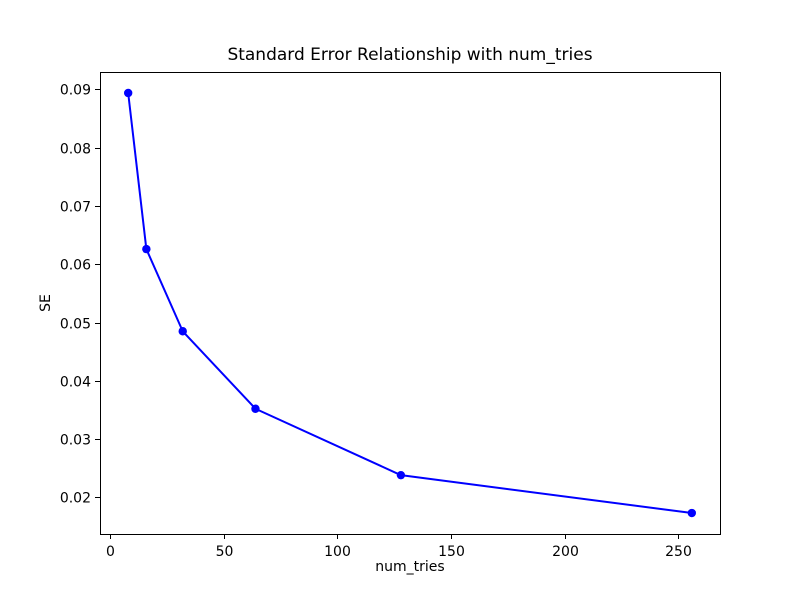 This screenshot has height=600, width=800. I want to click on y-tick-label: 0.05, so click(75, 325).